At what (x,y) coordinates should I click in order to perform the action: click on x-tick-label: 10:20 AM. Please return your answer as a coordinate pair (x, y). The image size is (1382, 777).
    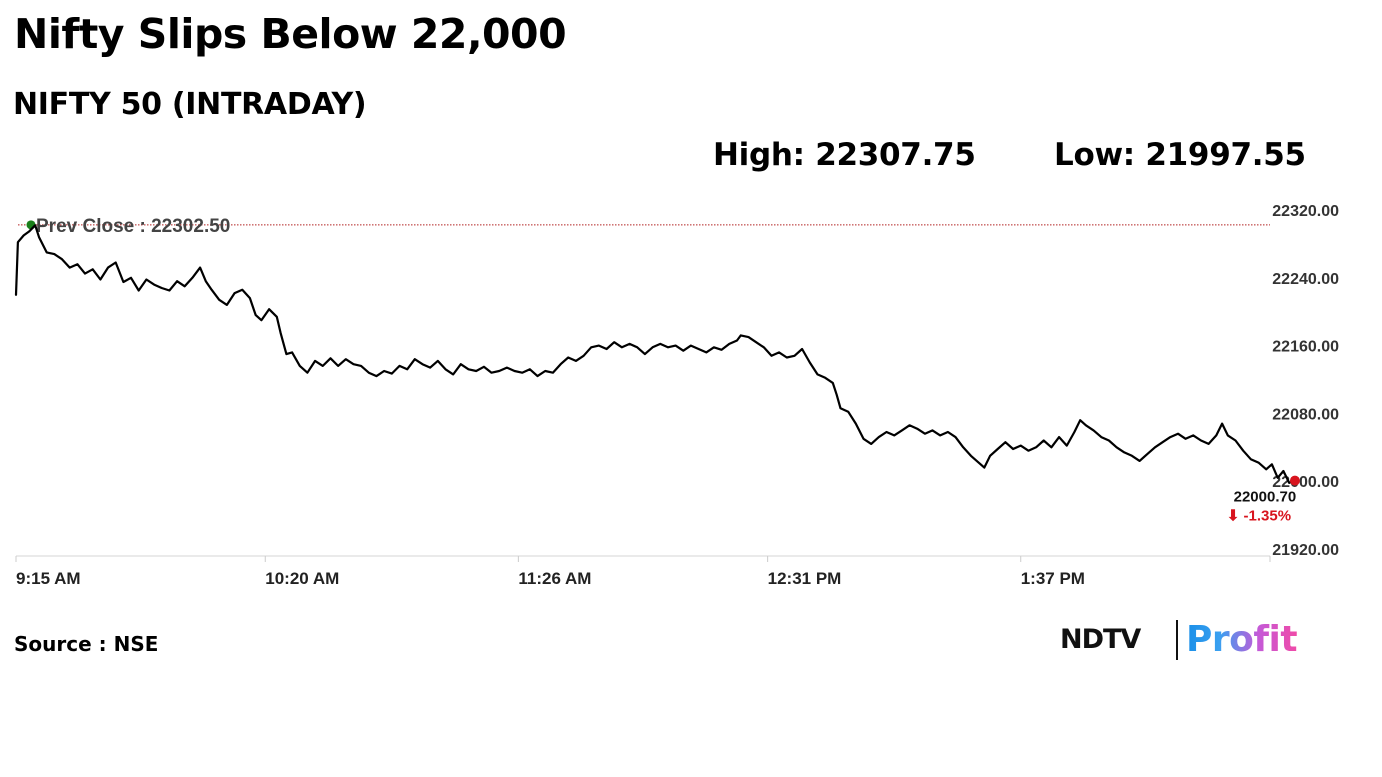
    Looking at the image, I should click on (302, 578).